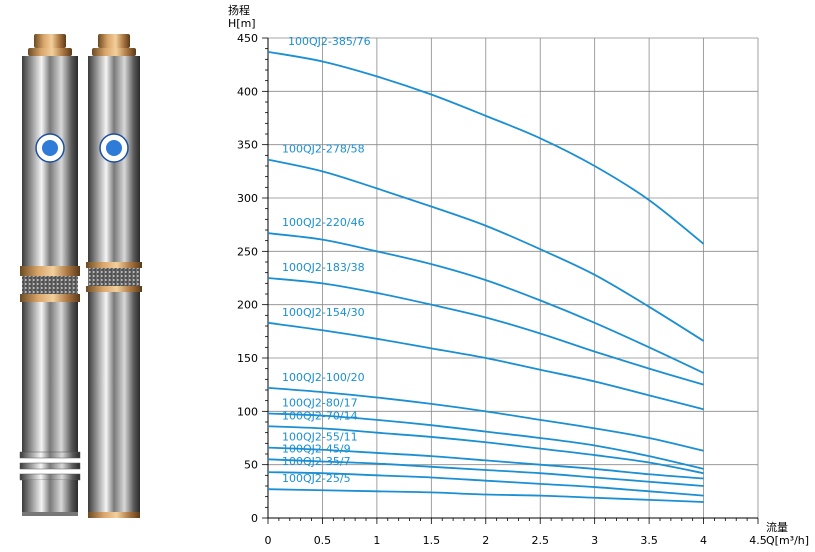 The height and width of the screenshot is (552, 815). I want to click on y-tick-label: 350, so click(247, 145).